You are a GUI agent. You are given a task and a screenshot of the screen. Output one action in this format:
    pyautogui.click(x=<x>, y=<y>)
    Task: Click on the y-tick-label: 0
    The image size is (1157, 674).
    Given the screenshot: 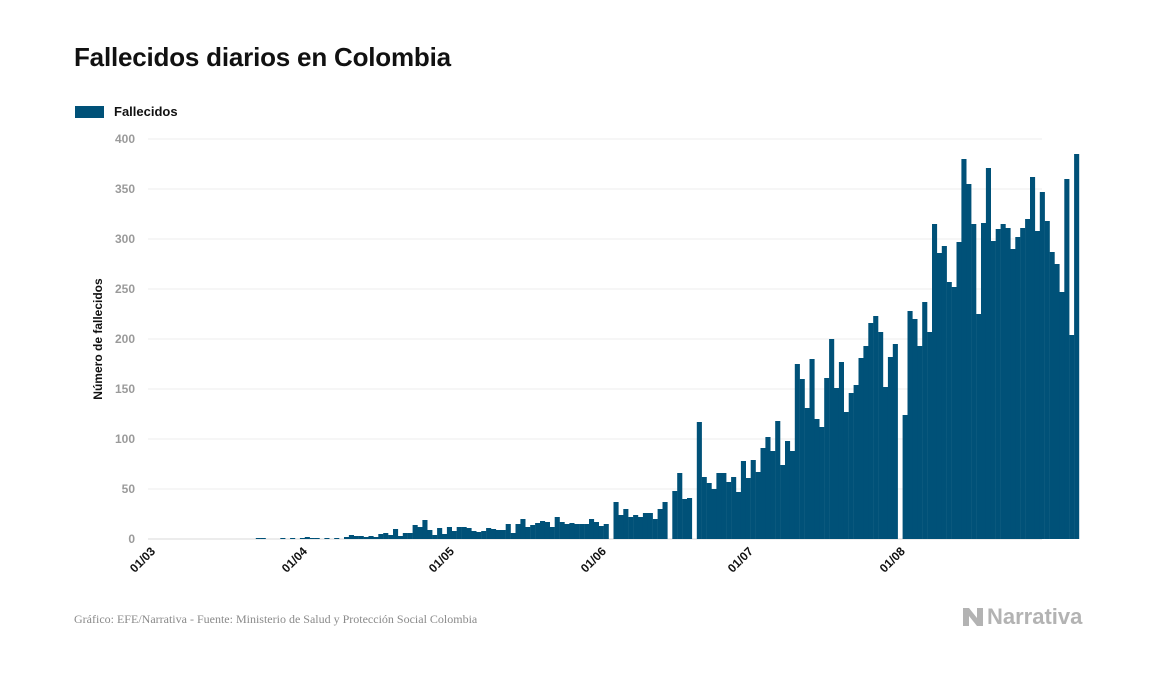 What is the action you would take?
    pyautogui.click(x=131, y=539)
    